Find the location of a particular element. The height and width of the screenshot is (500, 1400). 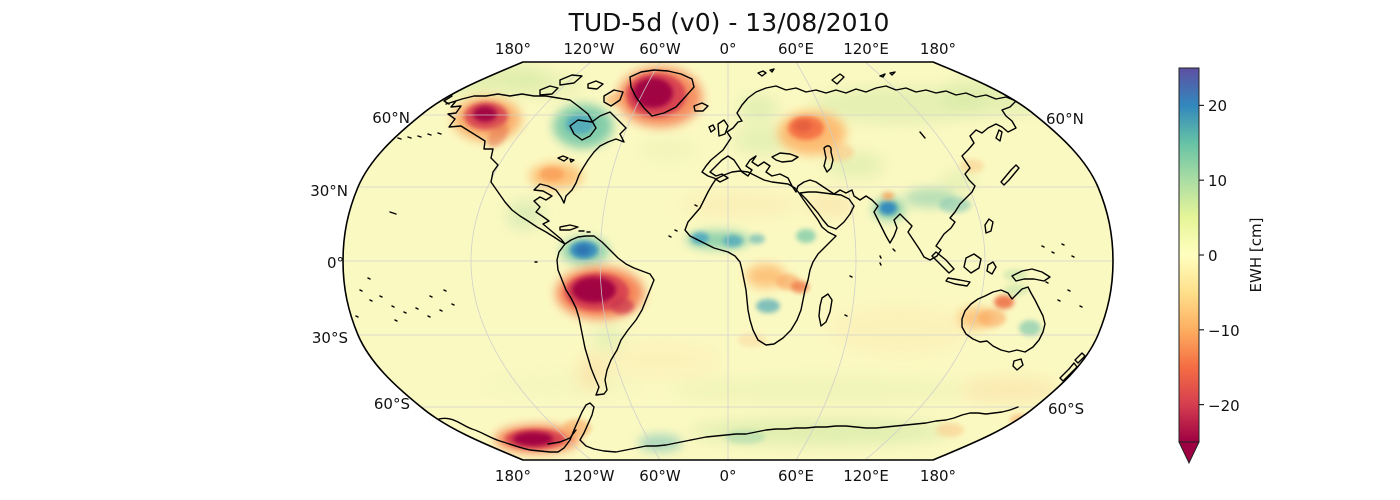

colorbar-tick-10: 10 is located at coordinates (1218, 181).